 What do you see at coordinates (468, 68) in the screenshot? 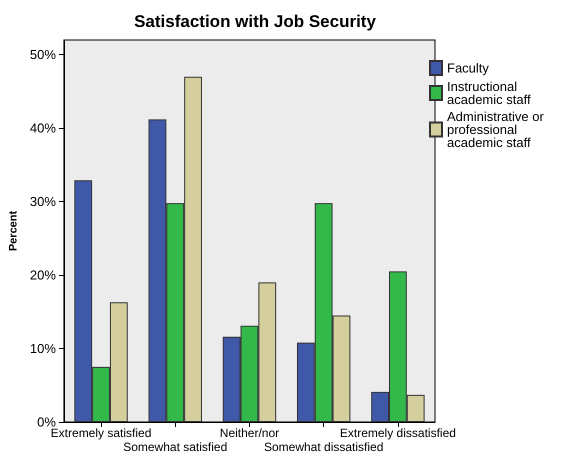
I see `legend-label: Faculty` at bounding box center [468, 68].